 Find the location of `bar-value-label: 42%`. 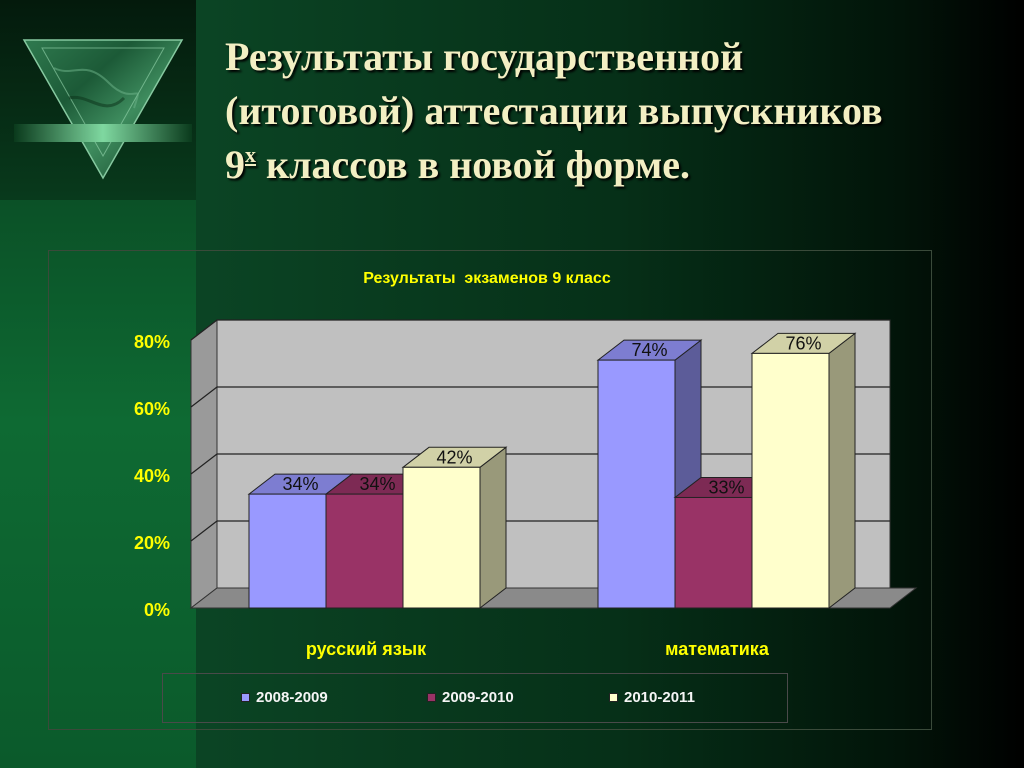

bar-value-label: 42% is located at coordinates (454, 457).